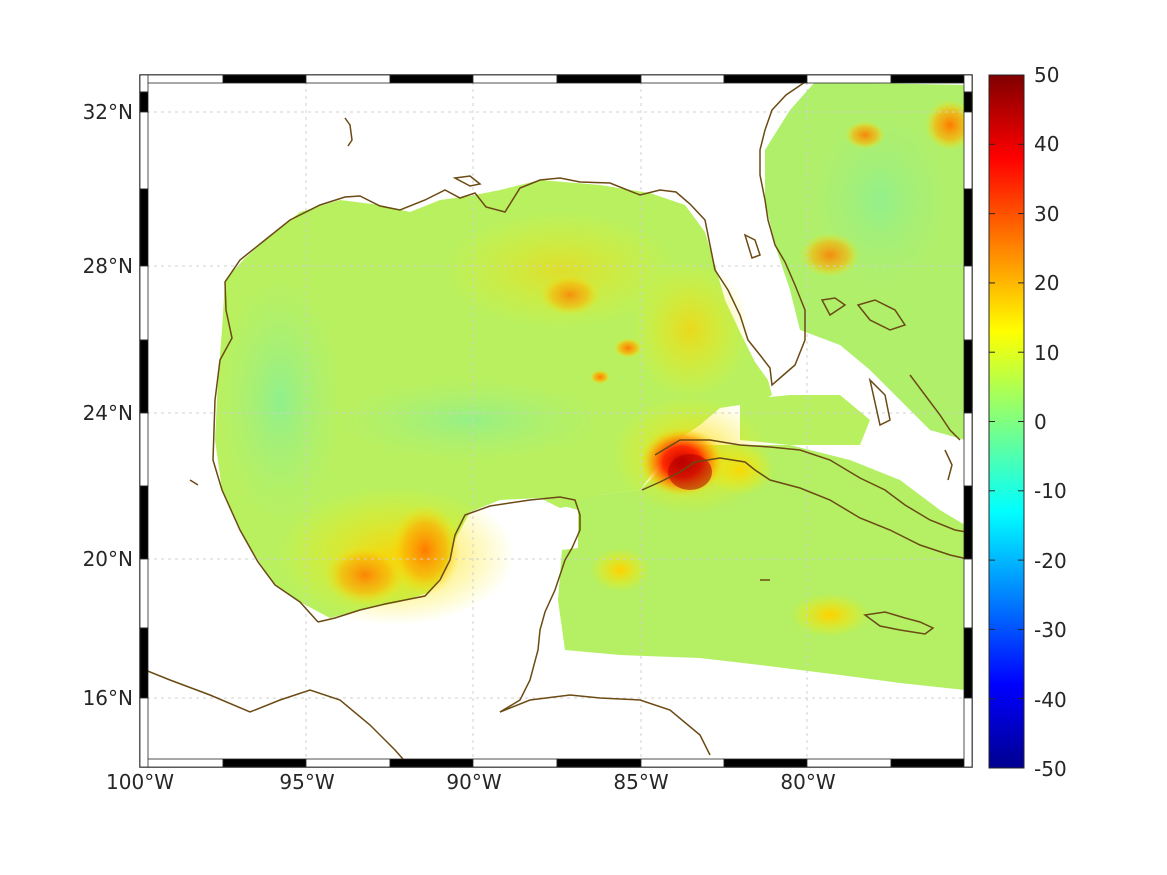 The height and width of the screenshot is (875, 1167). Describe the element at coordinates (108, 266) in the screenshot. I see `lat-label-28n: 28°N` at that location.